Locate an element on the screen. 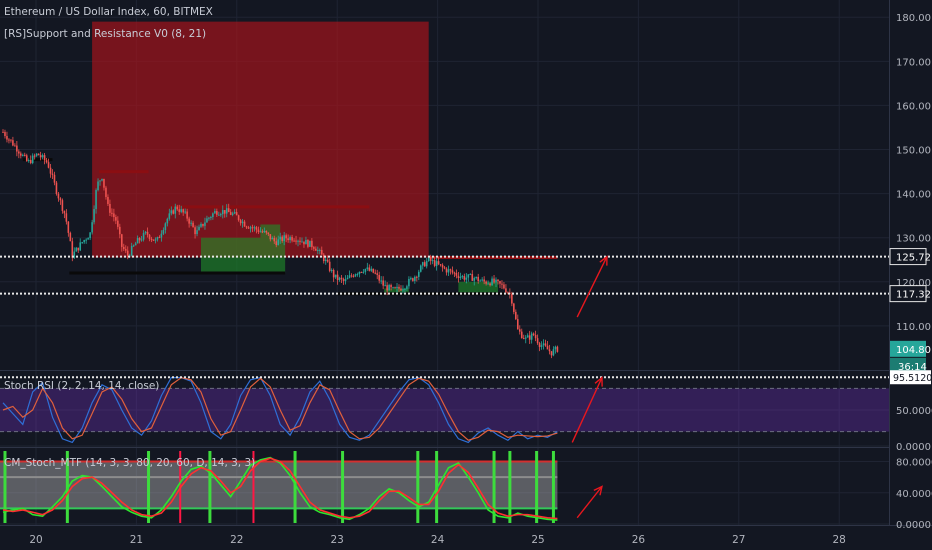  stoch-rsi-panel is located at coordinates (444, 410).